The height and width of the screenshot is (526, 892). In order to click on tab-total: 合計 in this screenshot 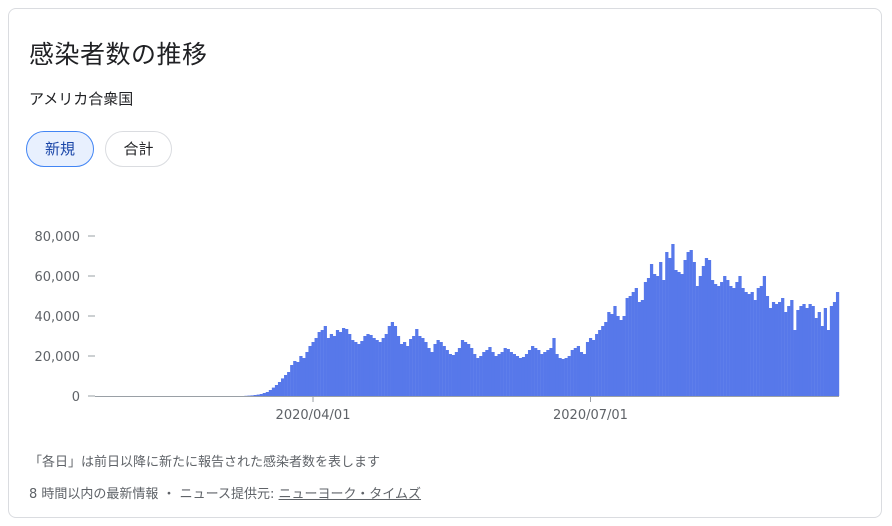, I will do `click(138, 149)`.